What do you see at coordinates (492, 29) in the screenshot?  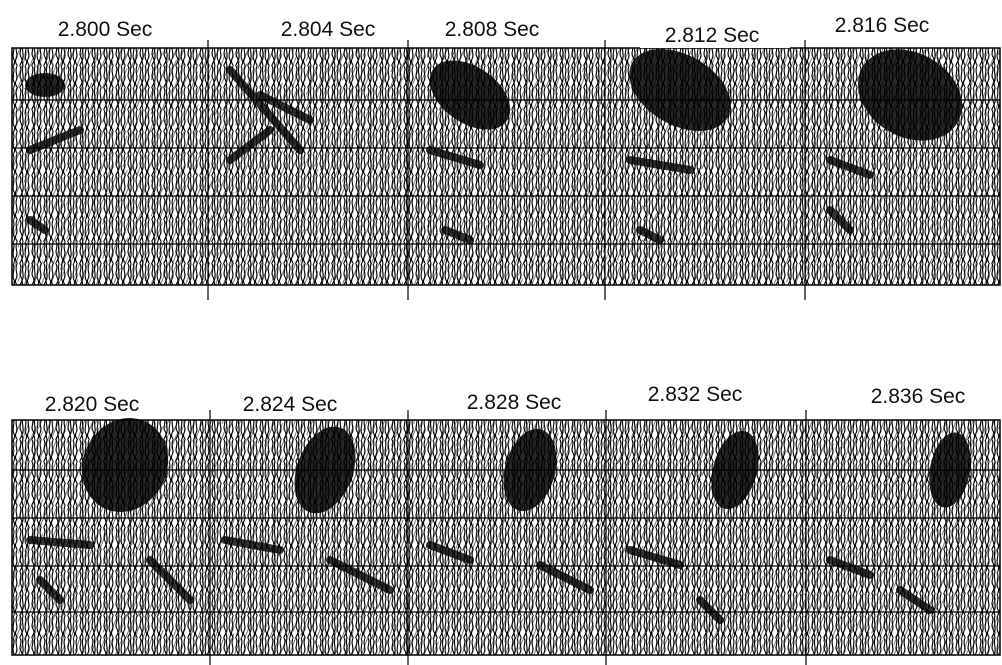 I see `panel-label: 2.808 Sec` at bounding box center [492, 29].